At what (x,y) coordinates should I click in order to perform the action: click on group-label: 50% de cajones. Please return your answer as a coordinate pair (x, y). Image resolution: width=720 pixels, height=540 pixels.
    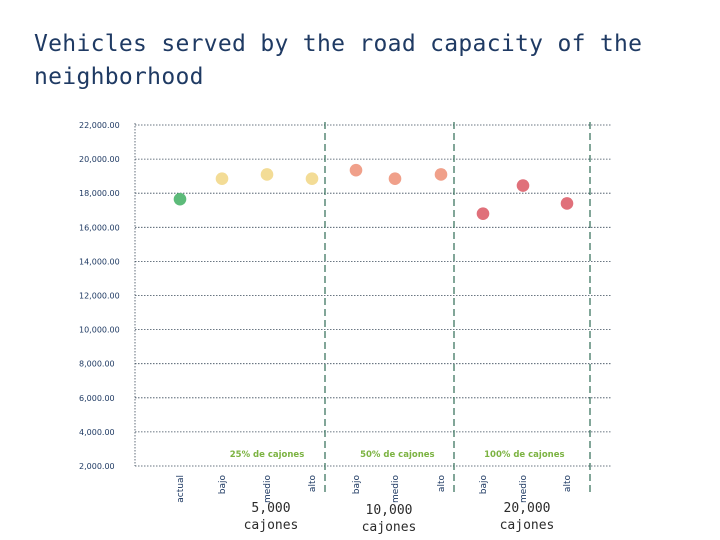
    Looking at the image, I should click on (397, 455).